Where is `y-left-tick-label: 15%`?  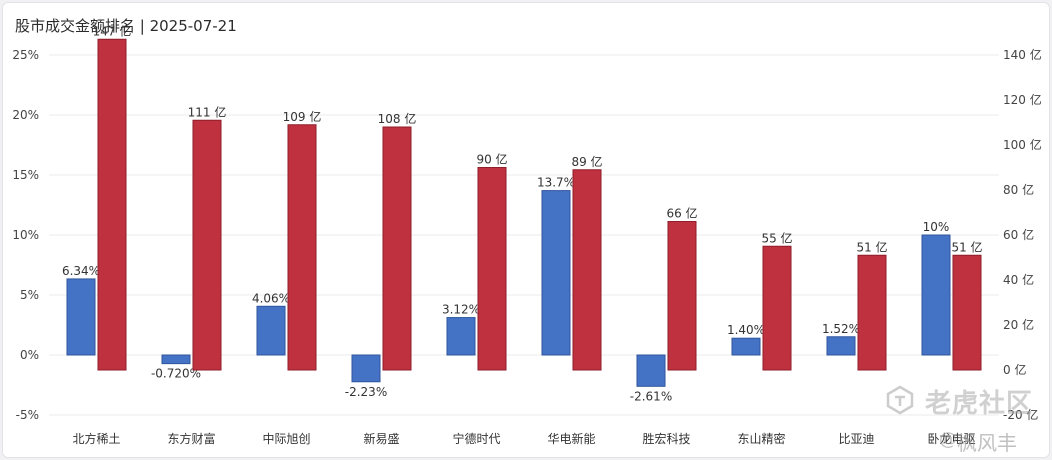 y-left-tick-label: 15% is located at coordinates (25, 175).